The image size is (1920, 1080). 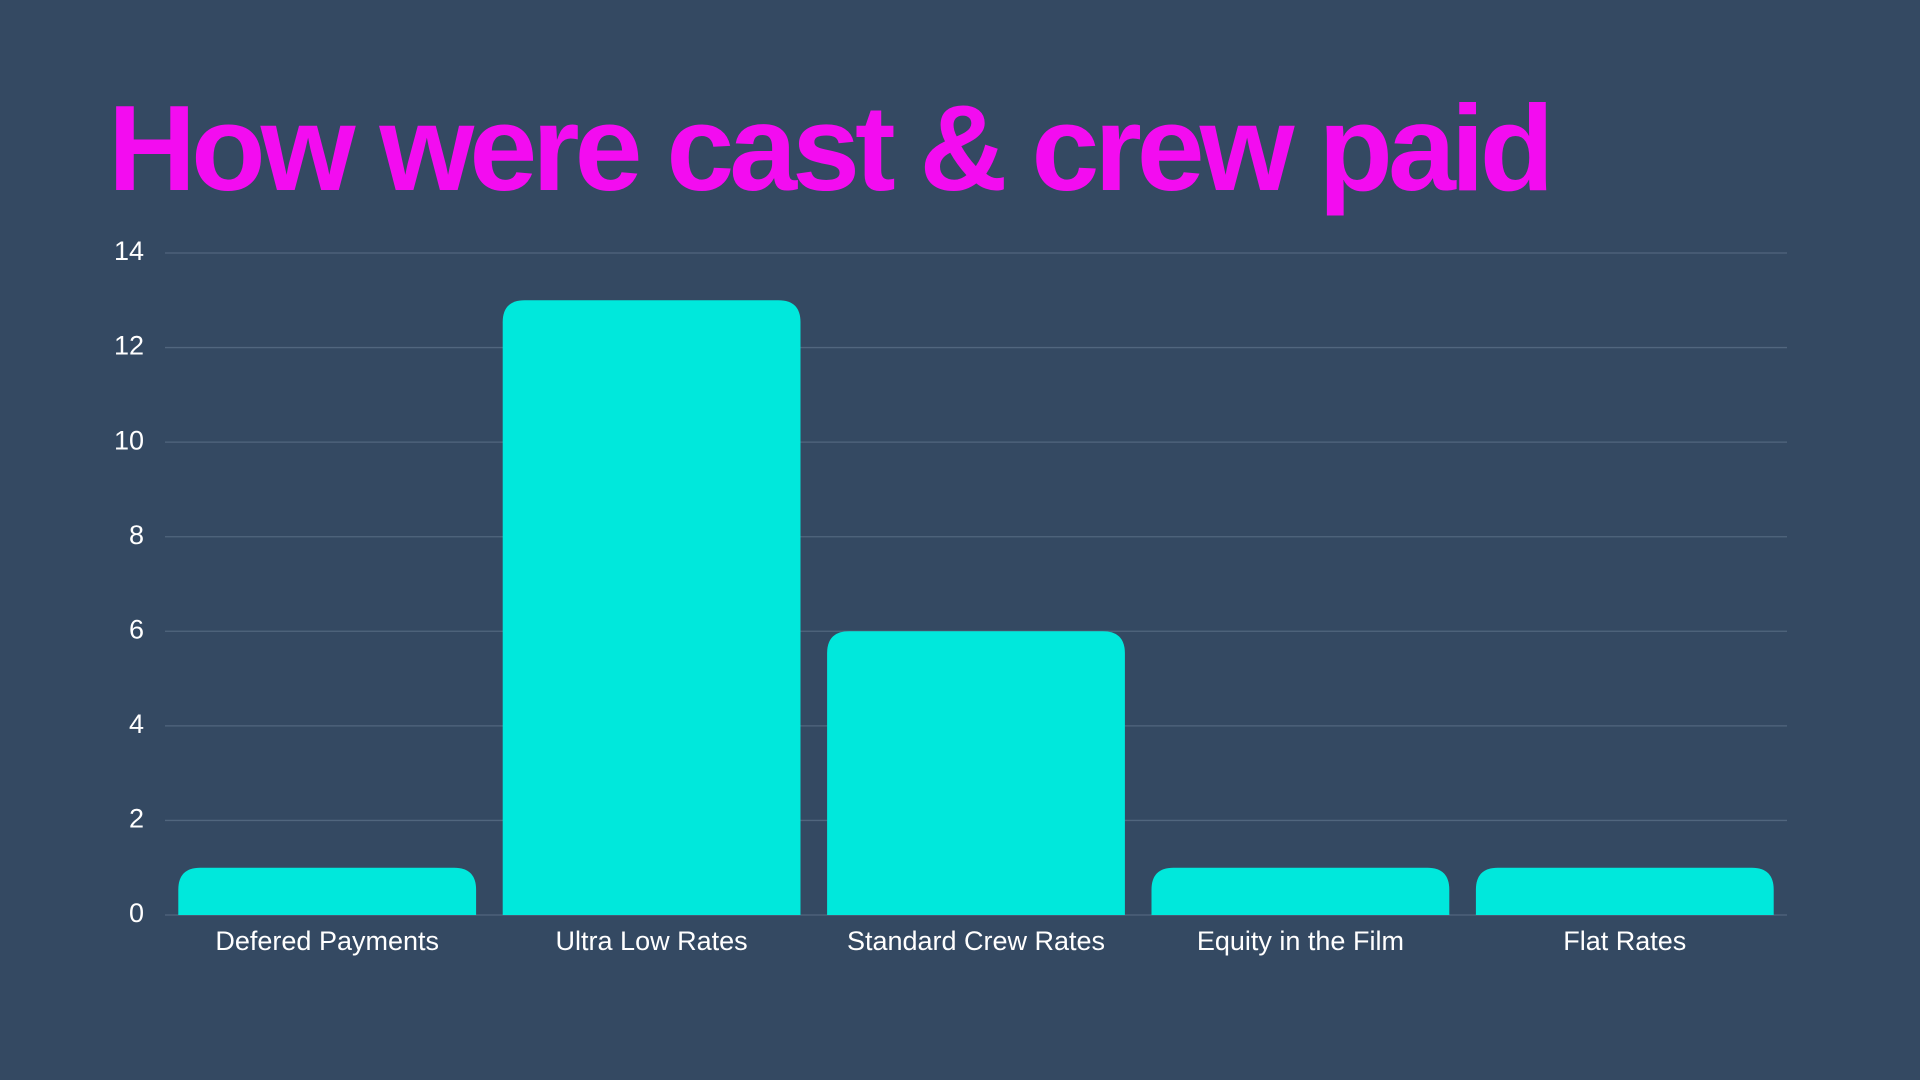 What do you see at coordinates (129, 251) in the screenshot?
I see `y-tick-label: 14` at bounding box center [129, 251].